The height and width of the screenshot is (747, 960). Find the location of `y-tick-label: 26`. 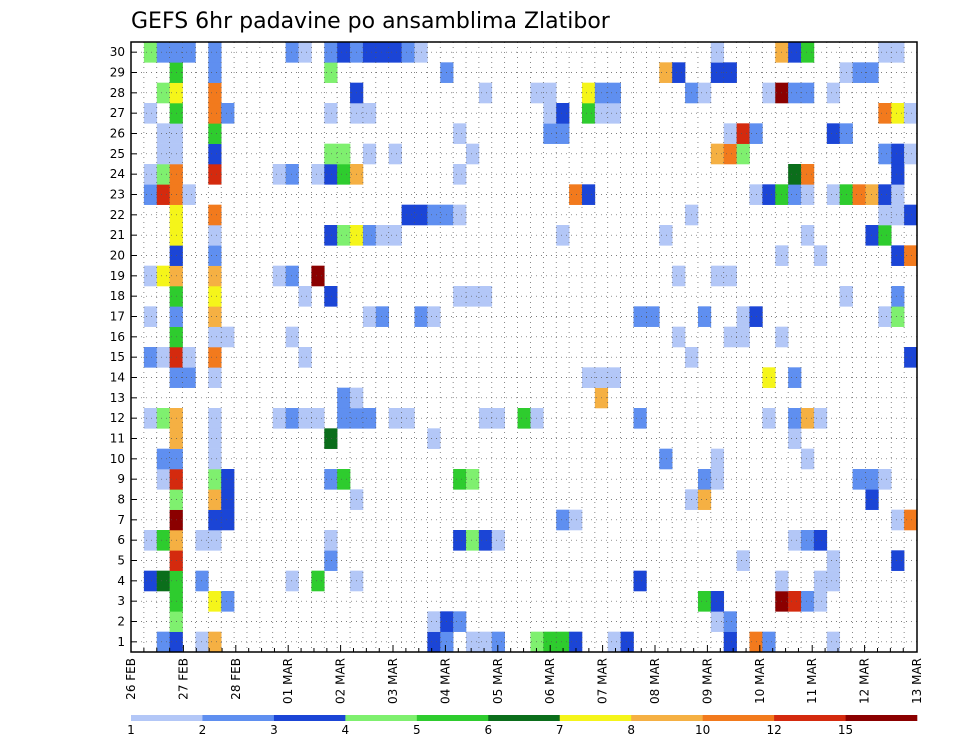

y-tick-label: 26 is located at coordinates (117, 134).